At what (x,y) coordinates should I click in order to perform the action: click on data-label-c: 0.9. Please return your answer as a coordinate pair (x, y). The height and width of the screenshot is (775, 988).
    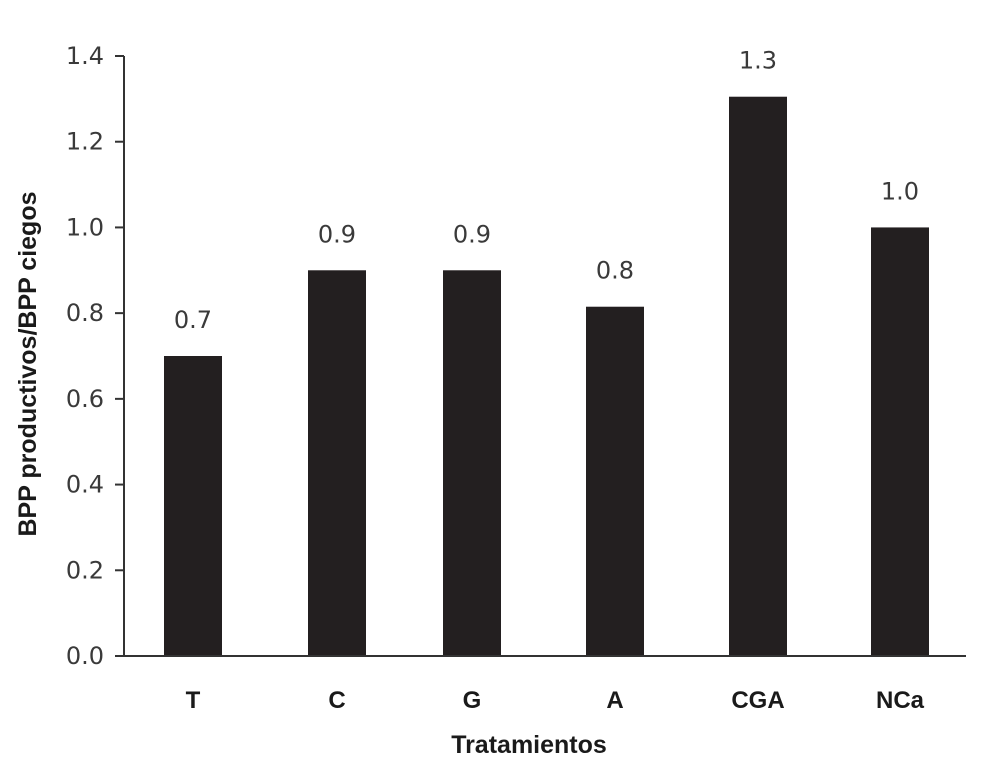
    Looking at the image, I should click on (337, 234).